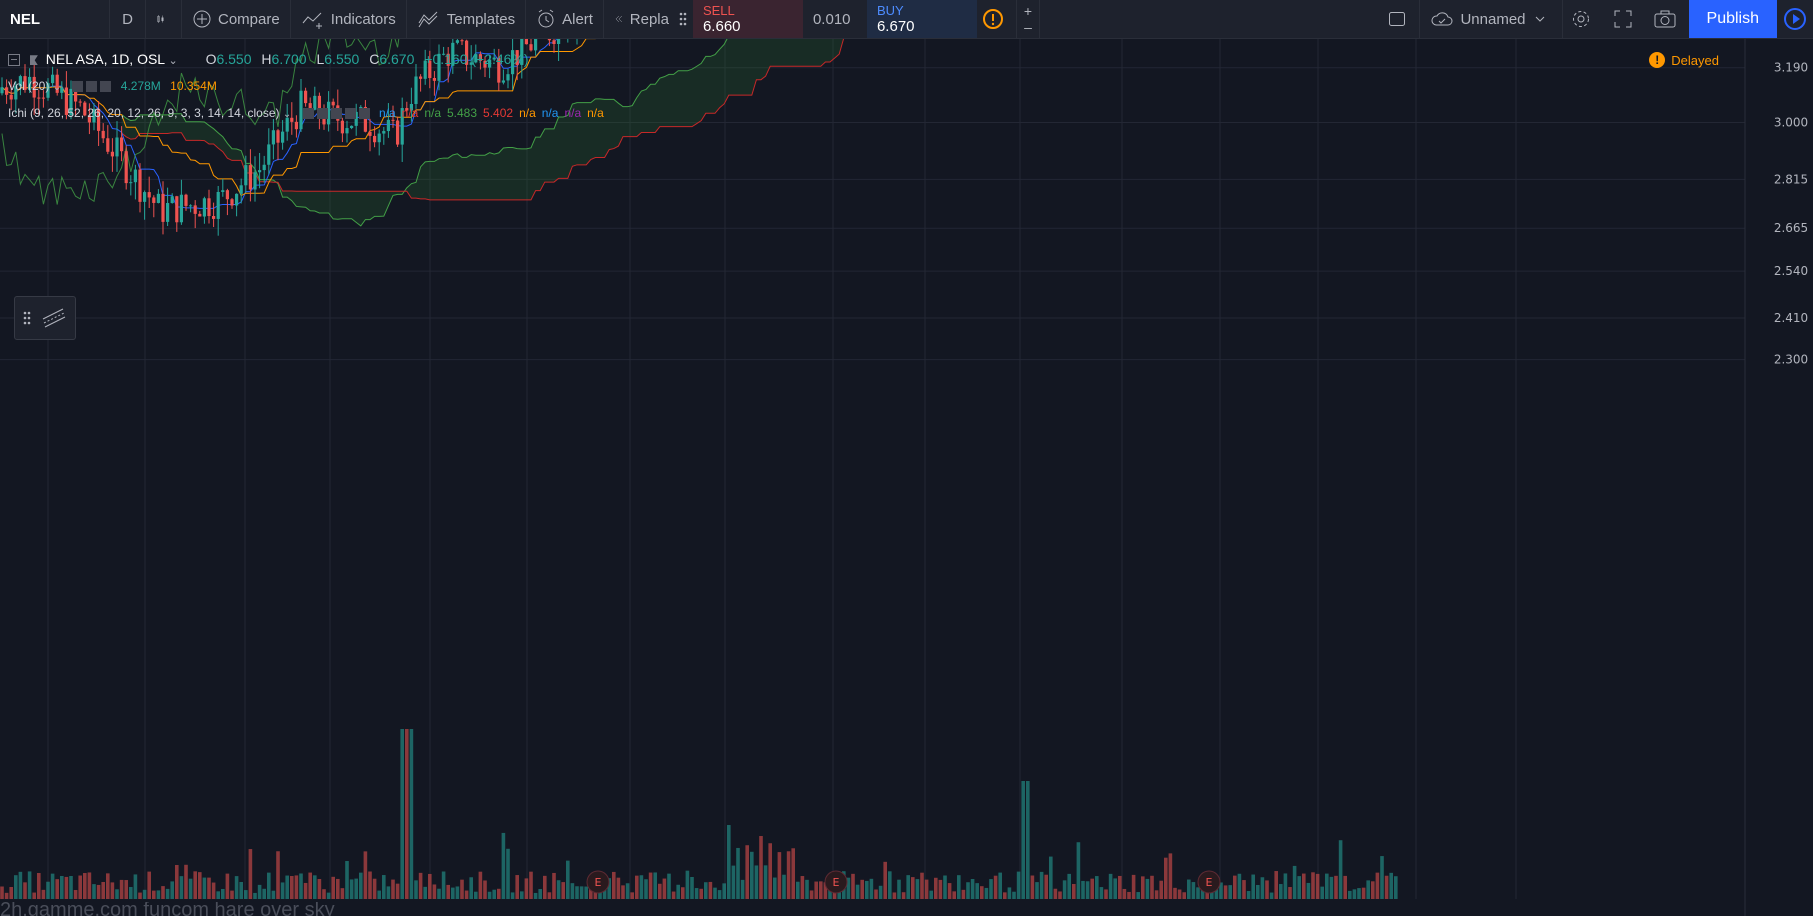  I want to click on templates-button: Templates, so click(467, 19).